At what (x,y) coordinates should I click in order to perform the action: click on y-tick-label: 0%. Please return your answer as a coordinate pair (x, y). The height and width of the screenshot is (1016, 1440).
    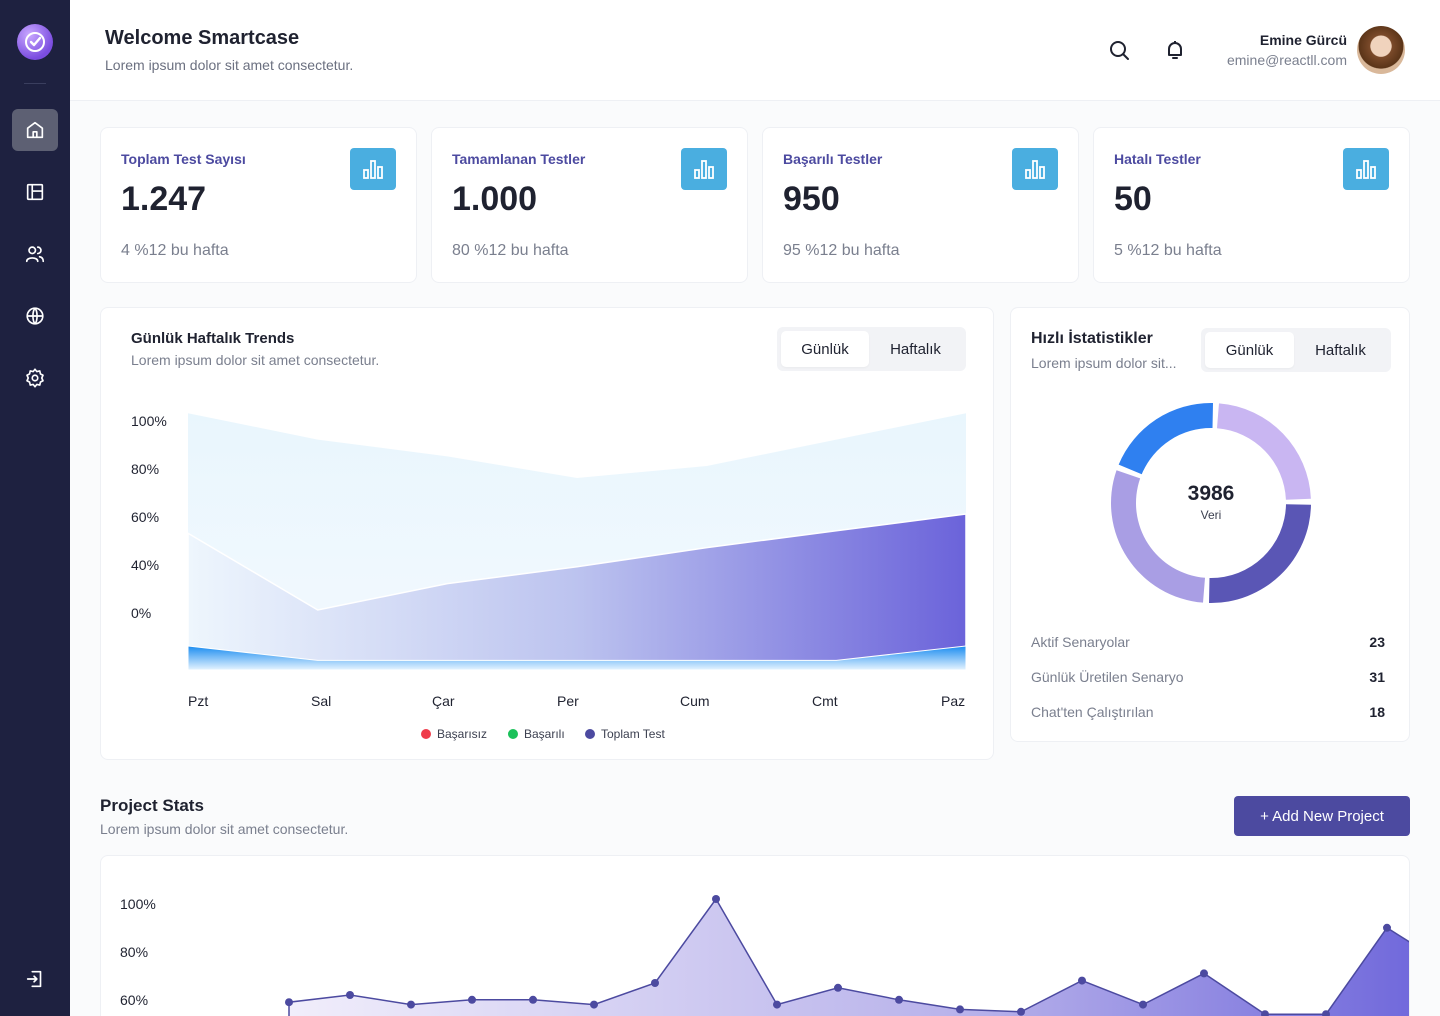
    Looking at the image, I should click on (141, 613).